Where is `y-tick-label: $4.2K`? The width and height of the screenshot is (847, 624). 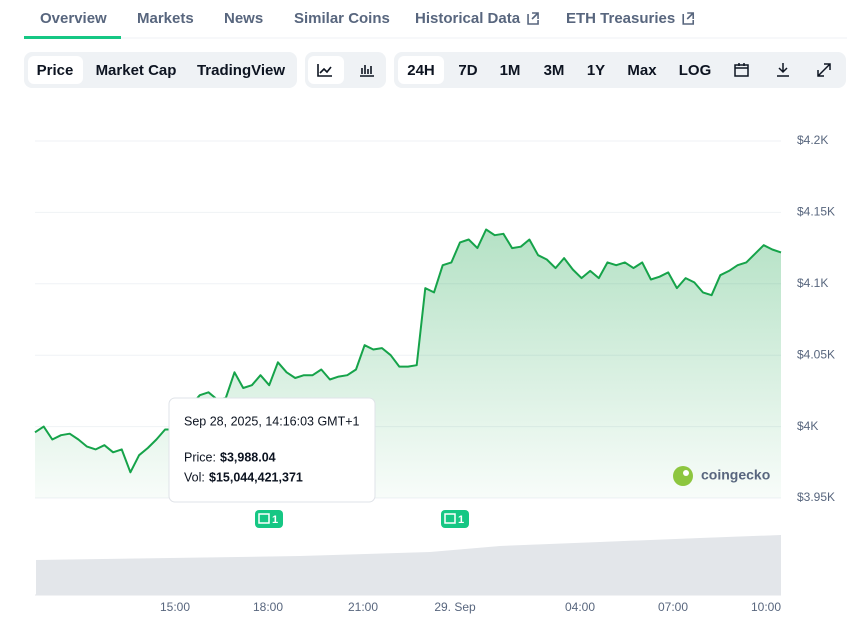 y-tick-label: $4.2K is located at coordinates (812, 140).